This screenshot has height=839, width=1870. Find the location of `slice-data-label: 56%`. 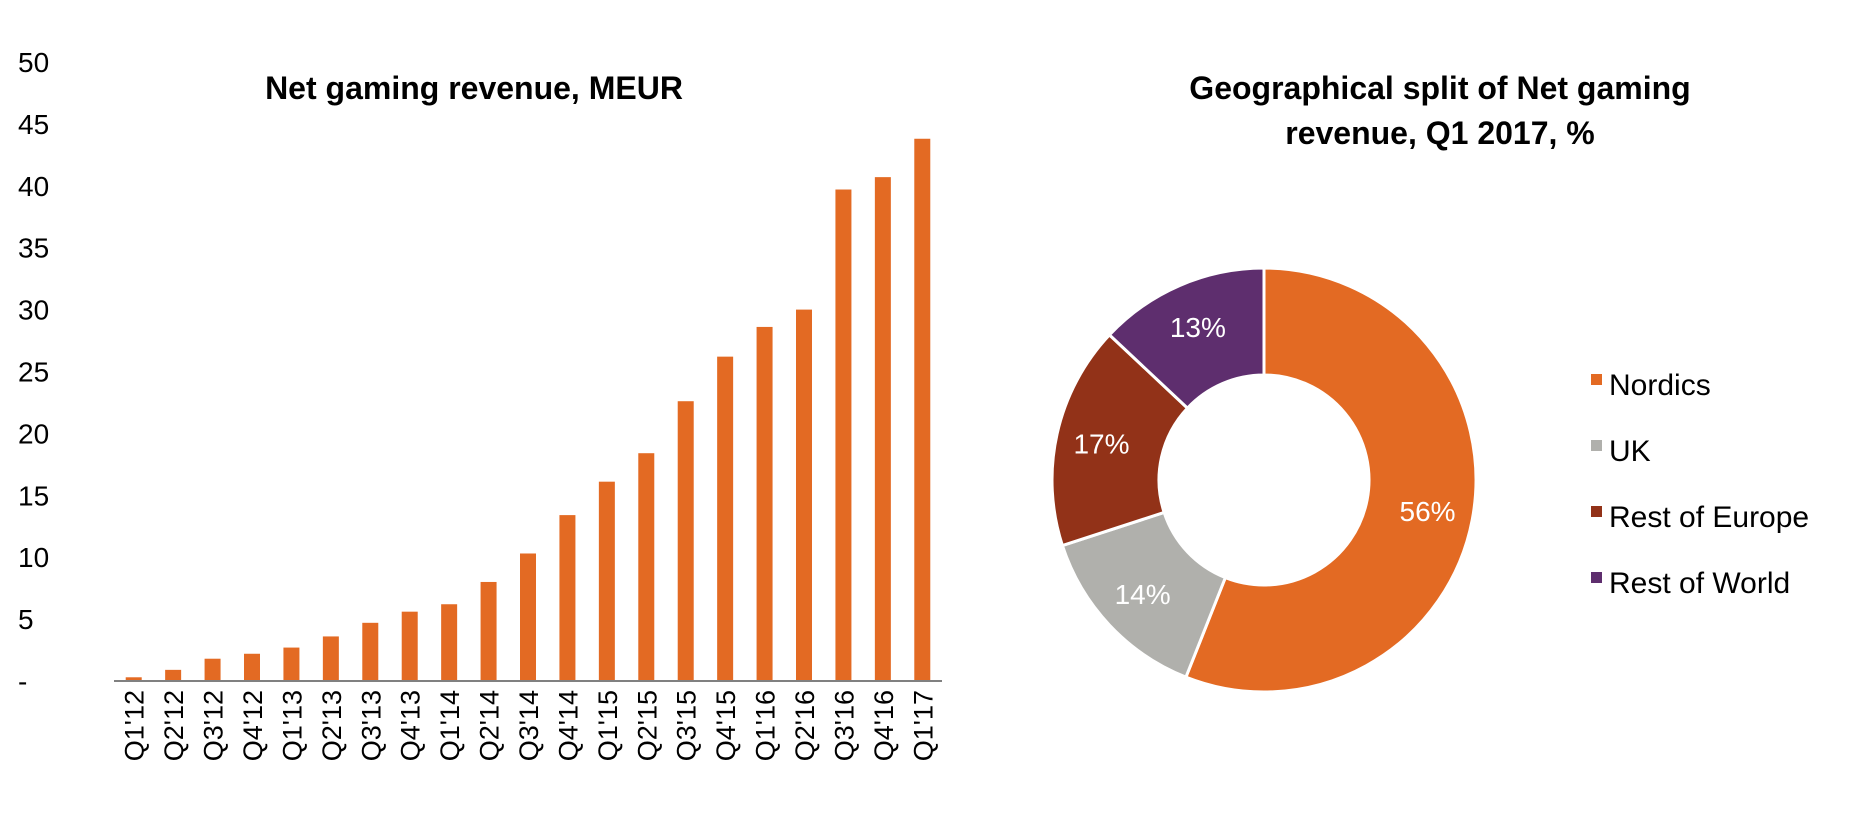

slice-data-label: 56% is located at coordinates (1428, 511).